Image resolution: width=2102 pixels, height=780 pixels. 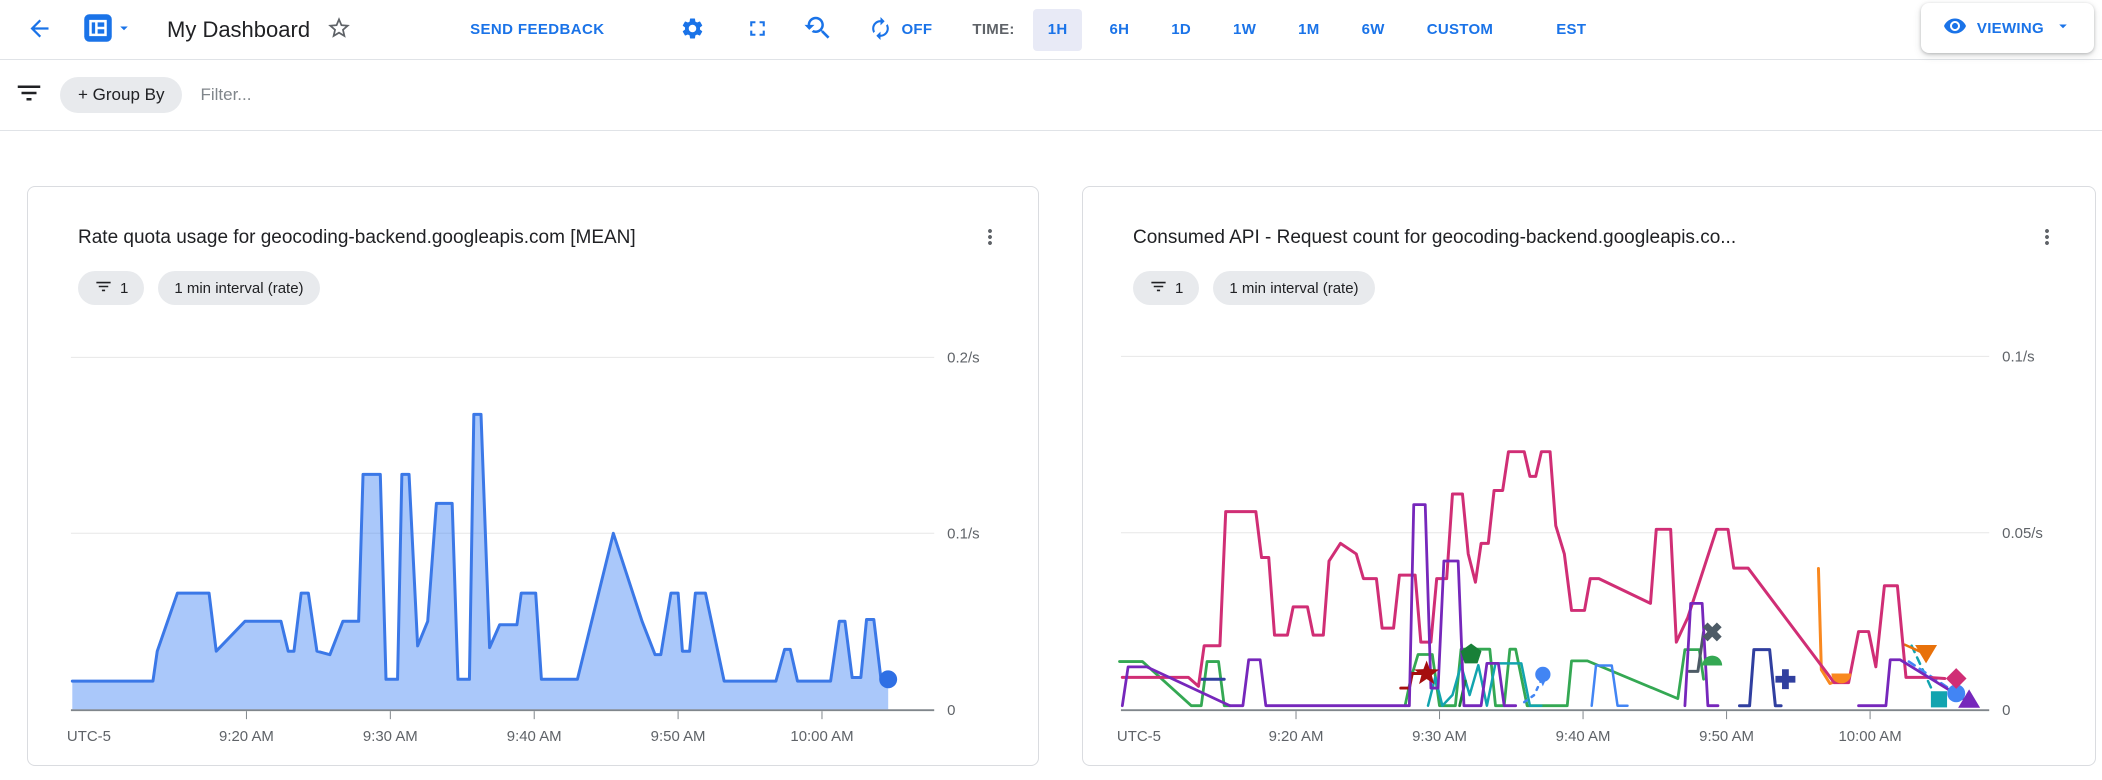 I want to click on series-line-dark-red, so click(x=1411, y=681).